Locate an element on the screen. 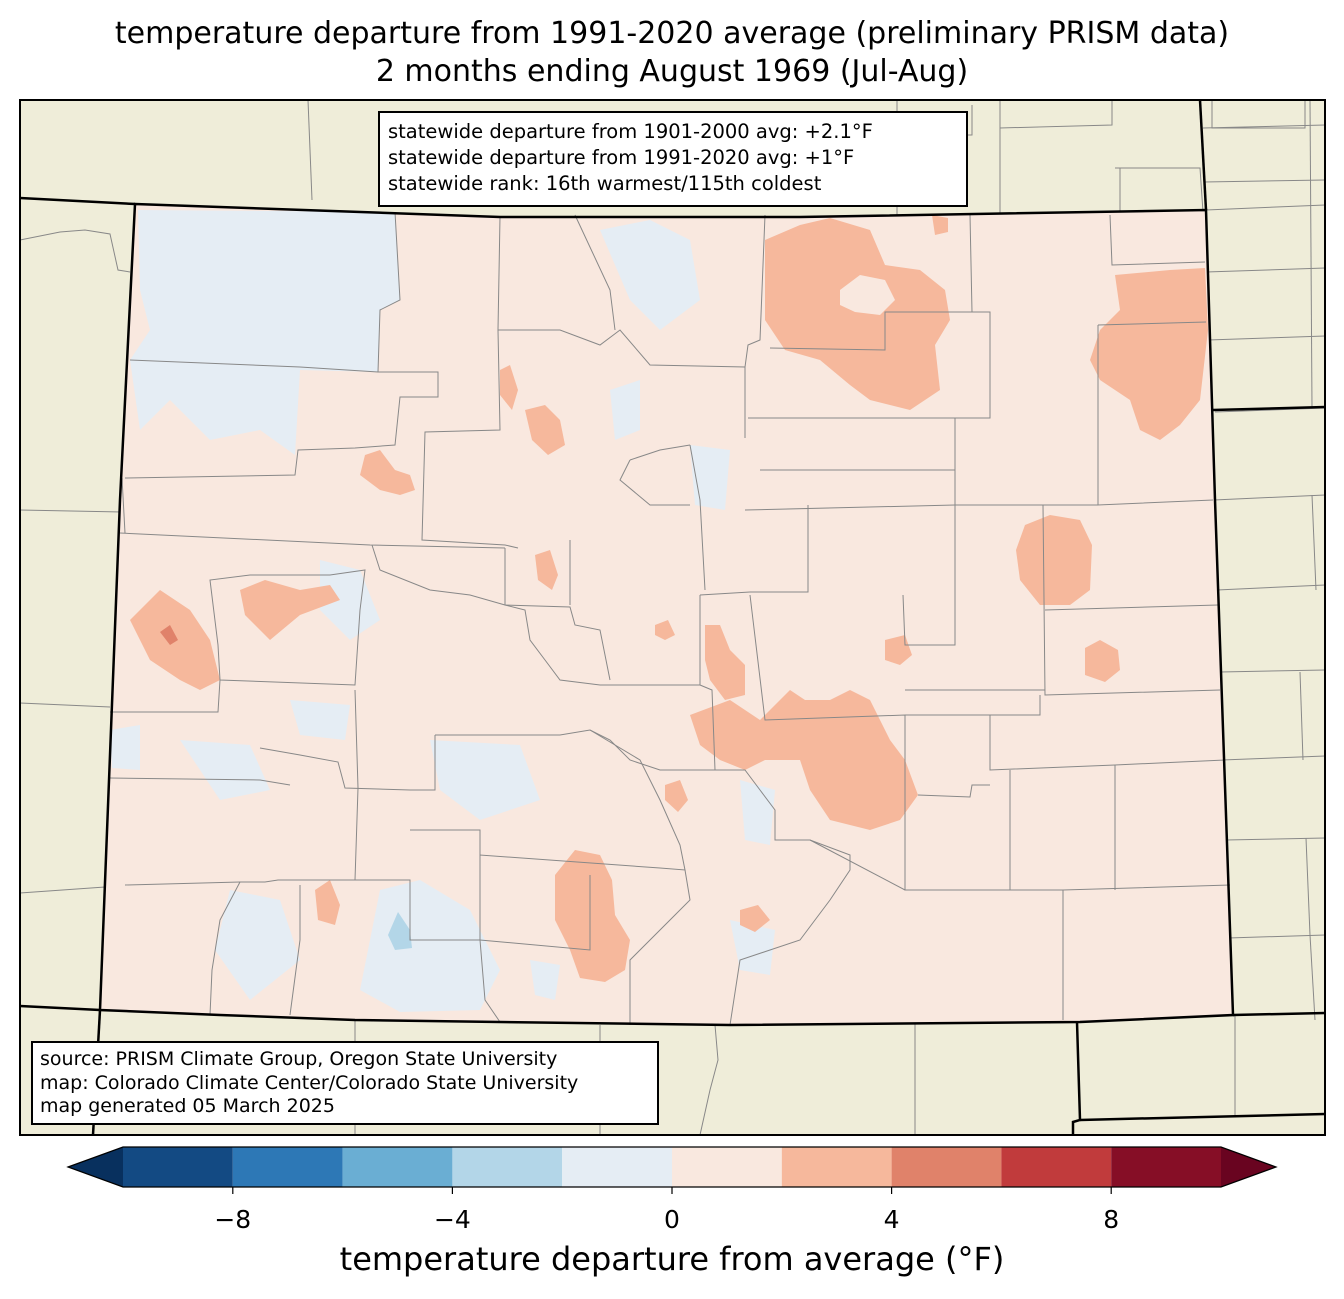 The image size is (1344, 1299). hot-spot is located at coordinates (169, 635).